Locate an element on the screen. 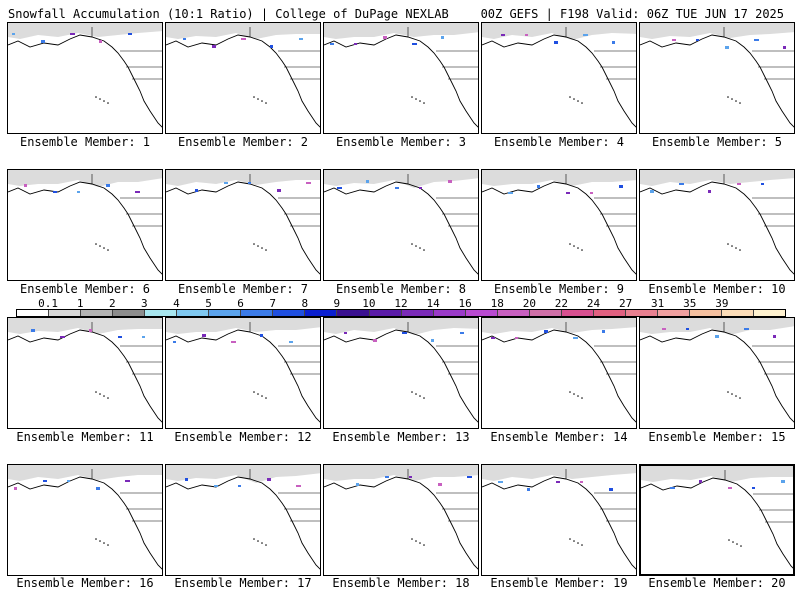 The width and height of the screenshot is (800, 600). color-scale-tick-label: 1 is located at coordinates (80, 303).